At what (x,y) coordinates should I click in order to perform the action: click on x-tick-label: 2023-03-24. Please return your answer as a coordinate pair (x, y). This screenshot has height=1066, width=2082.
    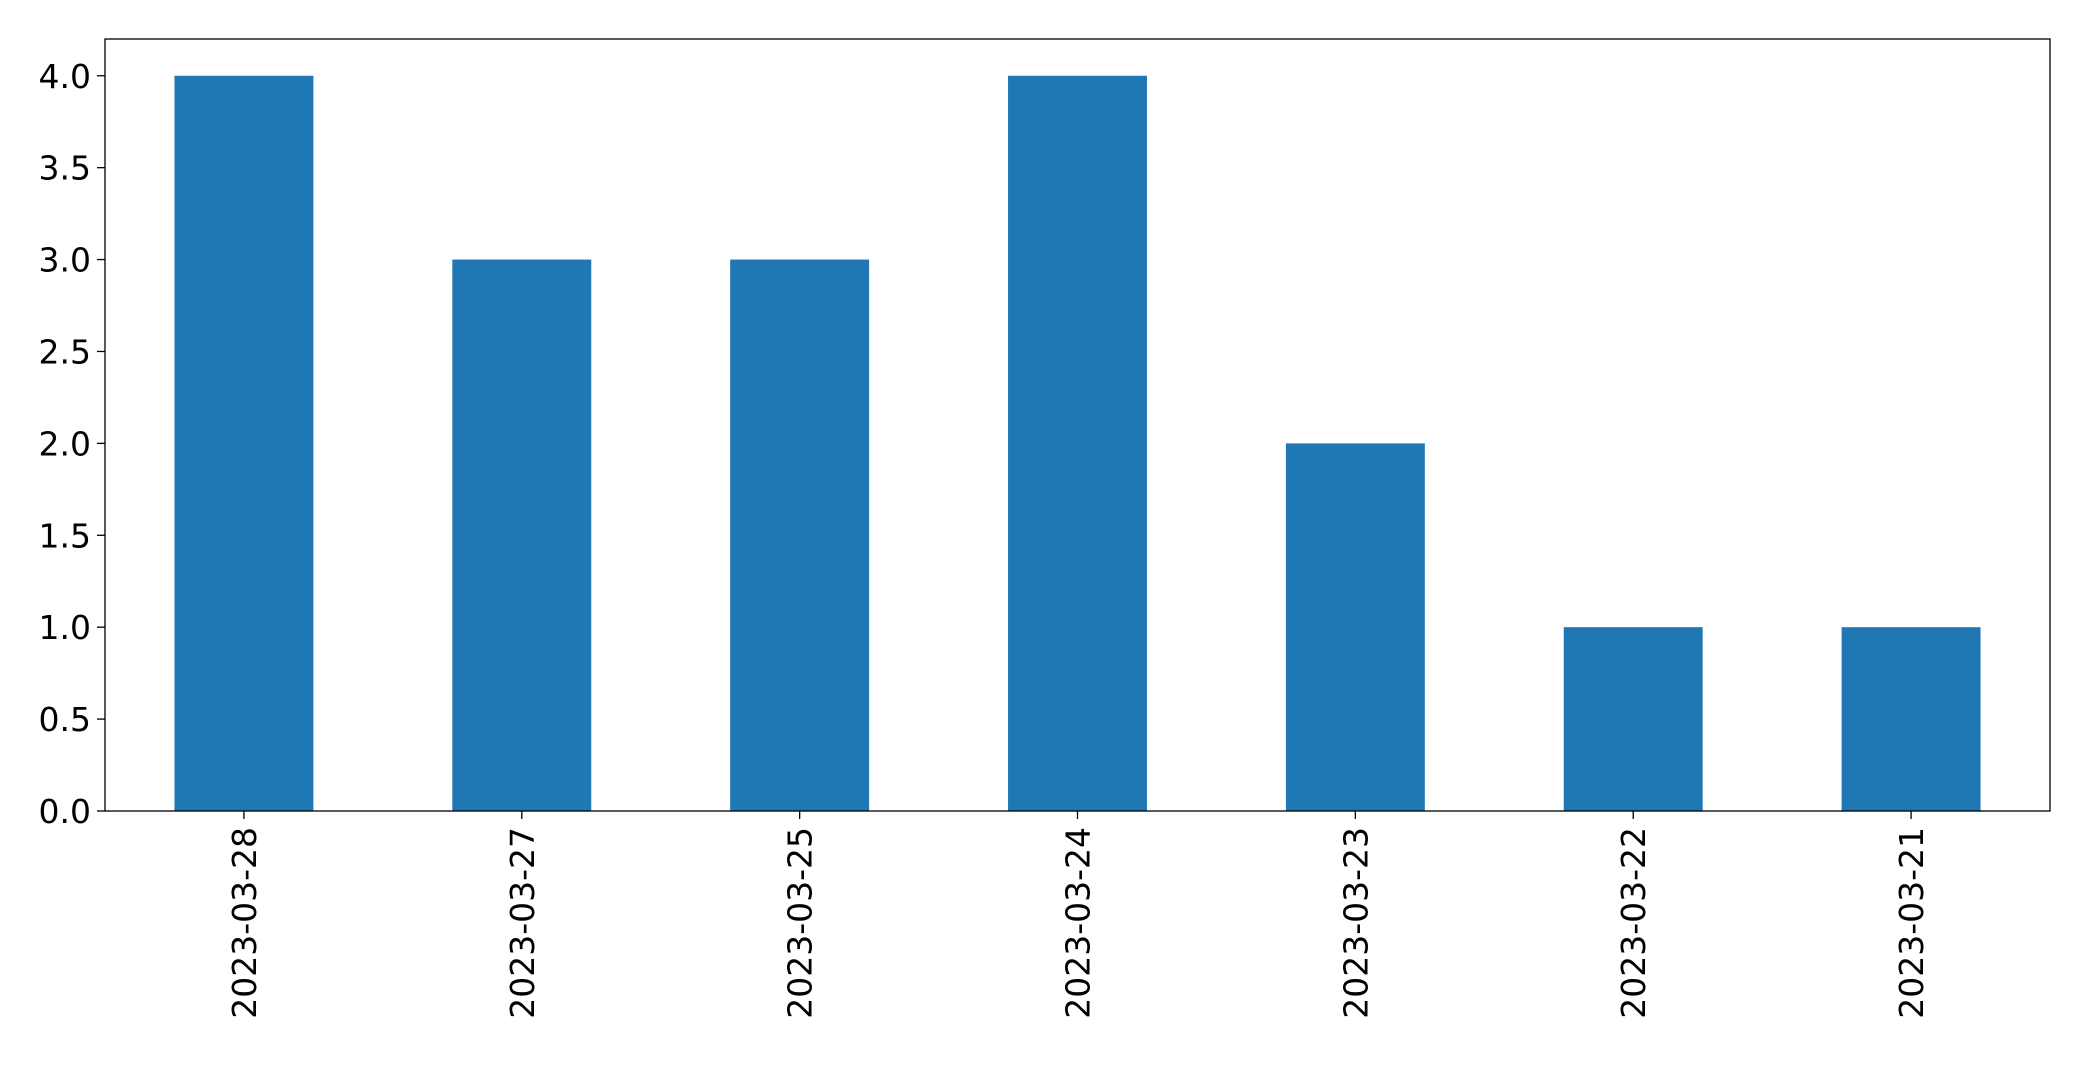
    Looking at the image, I should click on (1078, 923).